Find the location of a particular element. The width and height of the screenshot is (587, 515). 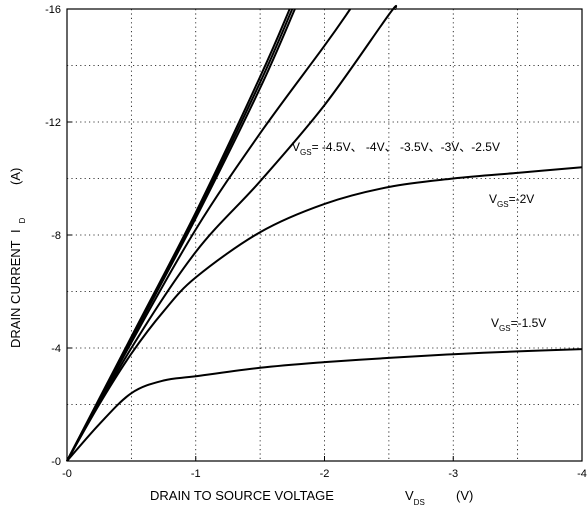

x-tick-label: -1 is located at coordinates (196, 474).